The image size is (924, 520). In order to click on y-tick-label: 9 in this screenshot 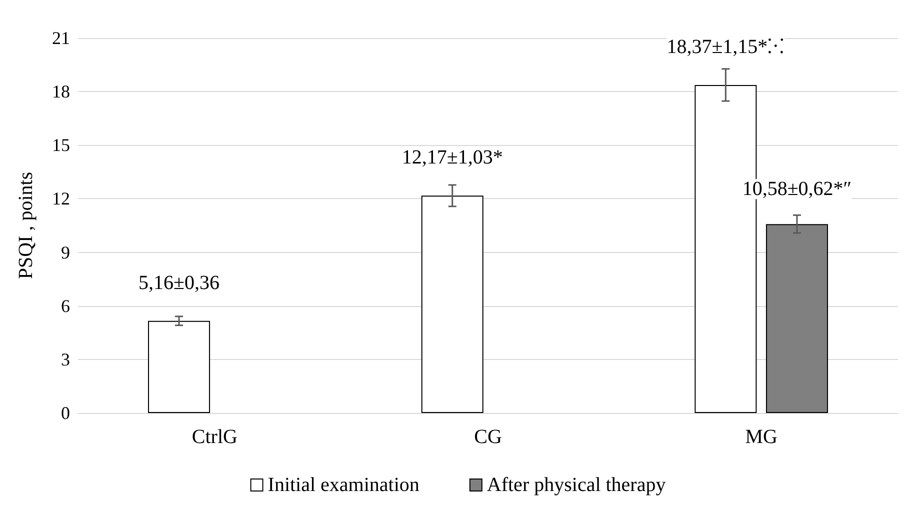, I will do `click(65, 252)`.